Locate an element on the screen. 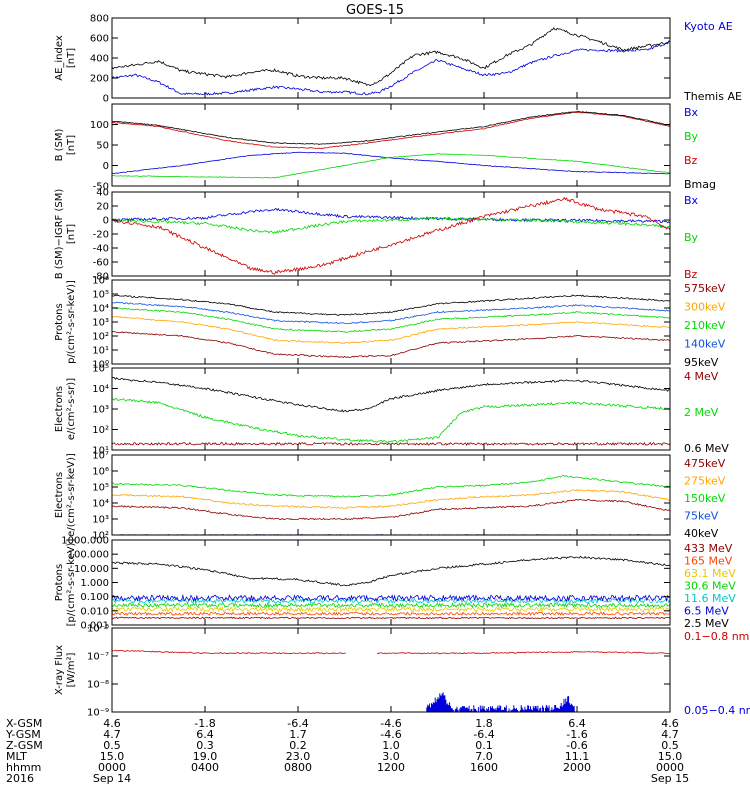 The width and height of the screenshot is (750, 800). series-line-2-mev is located at coordinates (391, 421).